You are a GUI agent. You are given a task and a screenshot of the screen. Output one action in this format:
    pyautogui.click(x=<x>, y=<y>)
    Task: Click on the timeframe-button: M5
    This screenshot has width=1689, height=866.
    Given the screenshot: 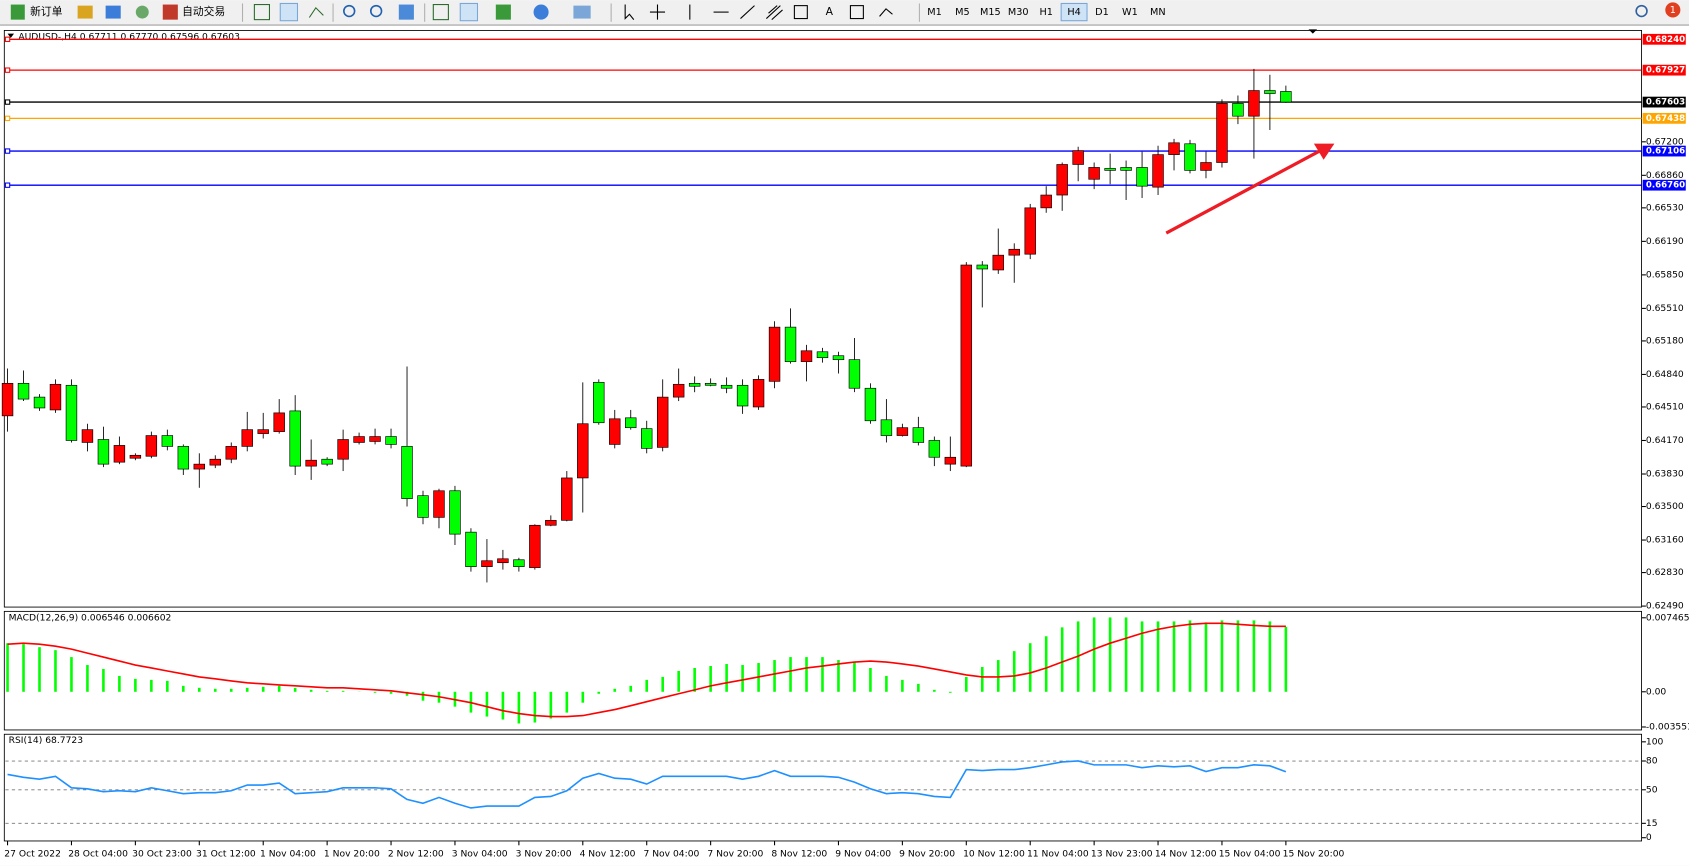 What is the action you would take?
    pyautogui.click(x=962, y=12)
    